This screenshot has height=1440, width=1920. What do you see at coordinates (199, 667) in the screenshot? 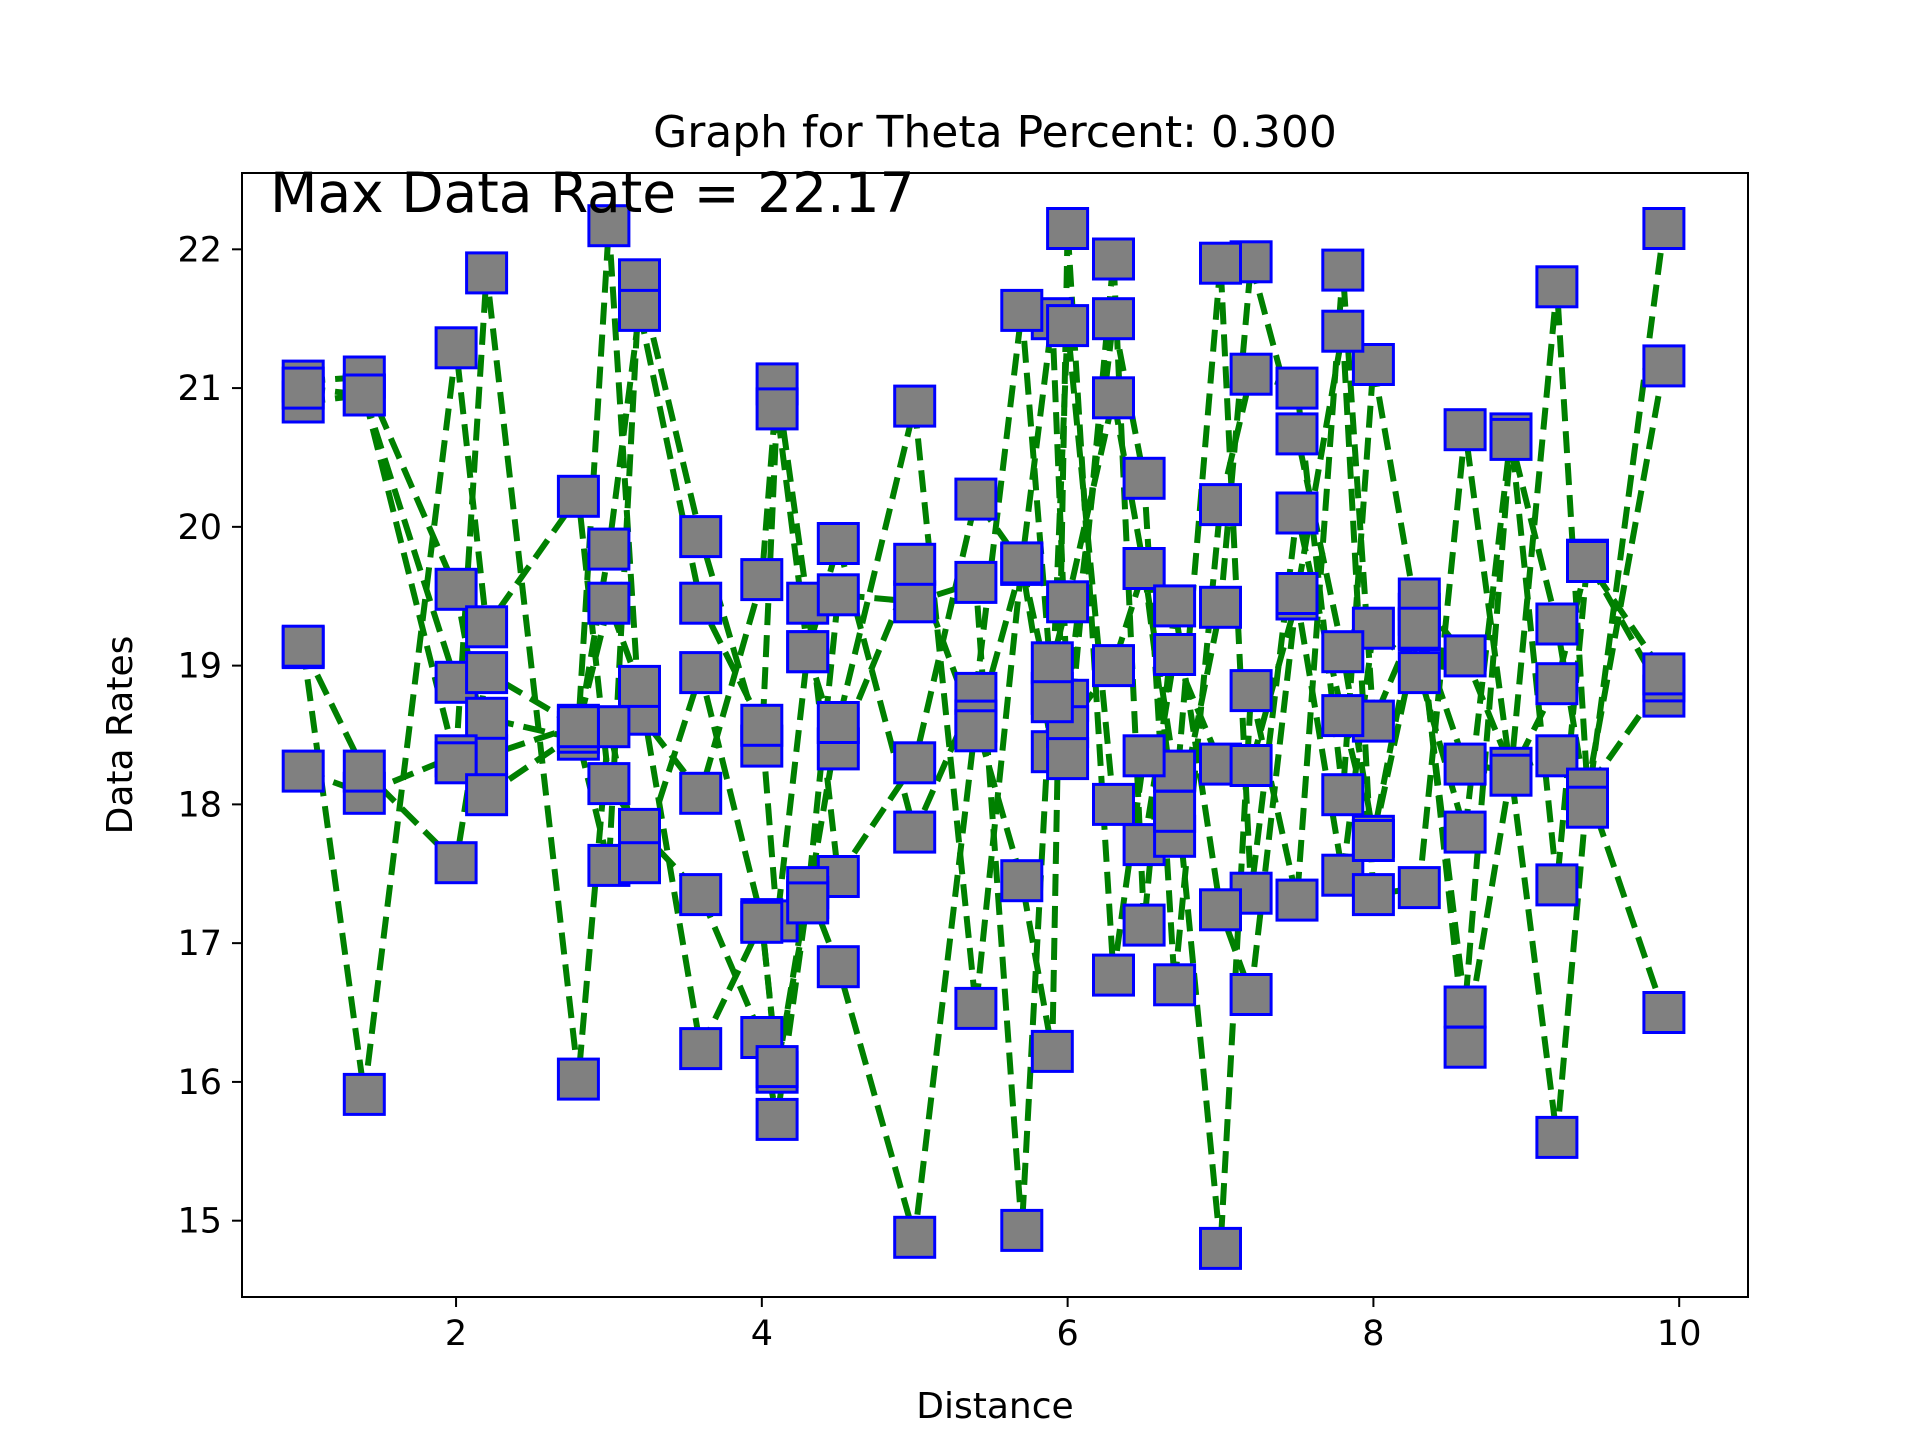
I see `y-tick-label: 19` at bounding box center [199, 667].